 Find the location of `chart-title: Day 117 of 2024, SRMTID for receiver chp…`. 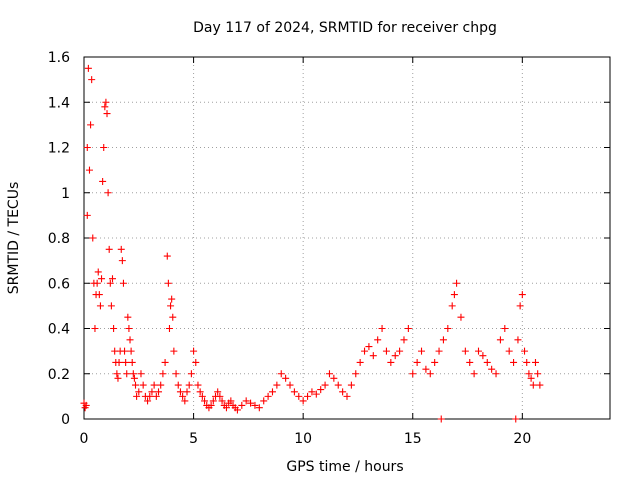

chart-title: Day 117 of 2024, SRMTID for receiver chp… is located at coordinates (345, 28).